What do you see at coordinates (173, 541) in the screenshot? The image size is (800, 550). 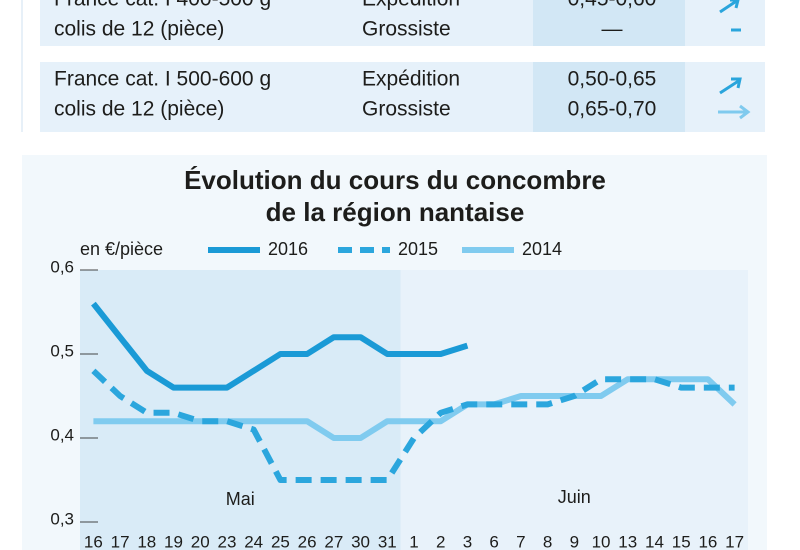 I see `x-tick-label: 19` at bounding box center [173, 541].